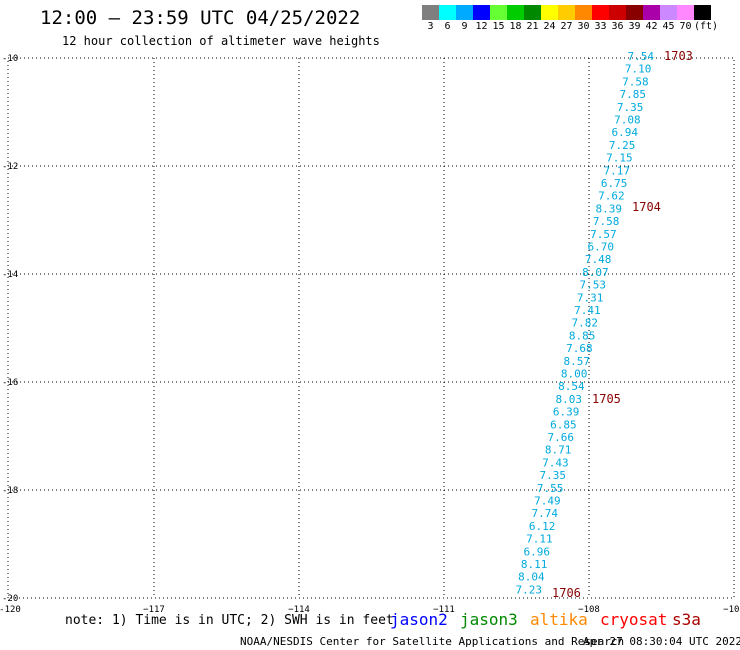 The image size is (740, 650). Describe the element at coordinates (633, 94) in the screenshot. I see `swh-value: 7.85` at that location.